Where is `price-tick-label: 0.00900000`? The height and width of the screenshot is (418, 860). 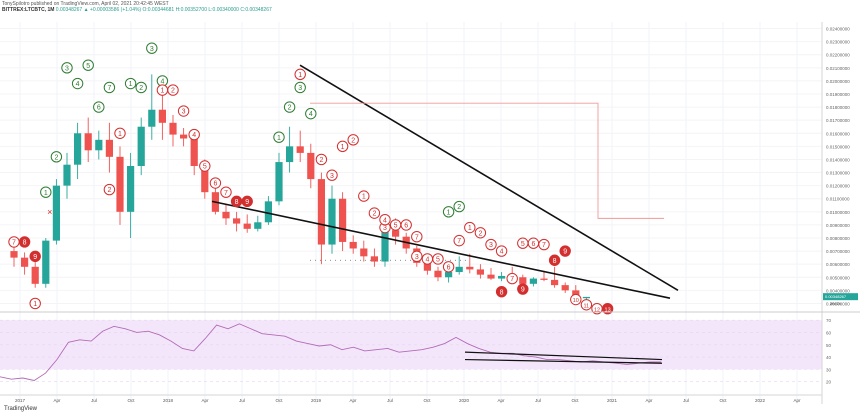 price-tick-label: 0.00900000 is located at coordinates (838, 225).